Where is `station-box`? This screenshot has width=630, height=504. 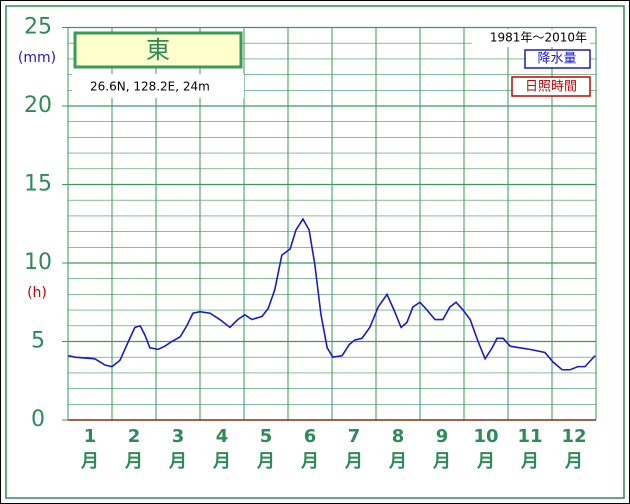 station-box is located at coordinates (158, 50).